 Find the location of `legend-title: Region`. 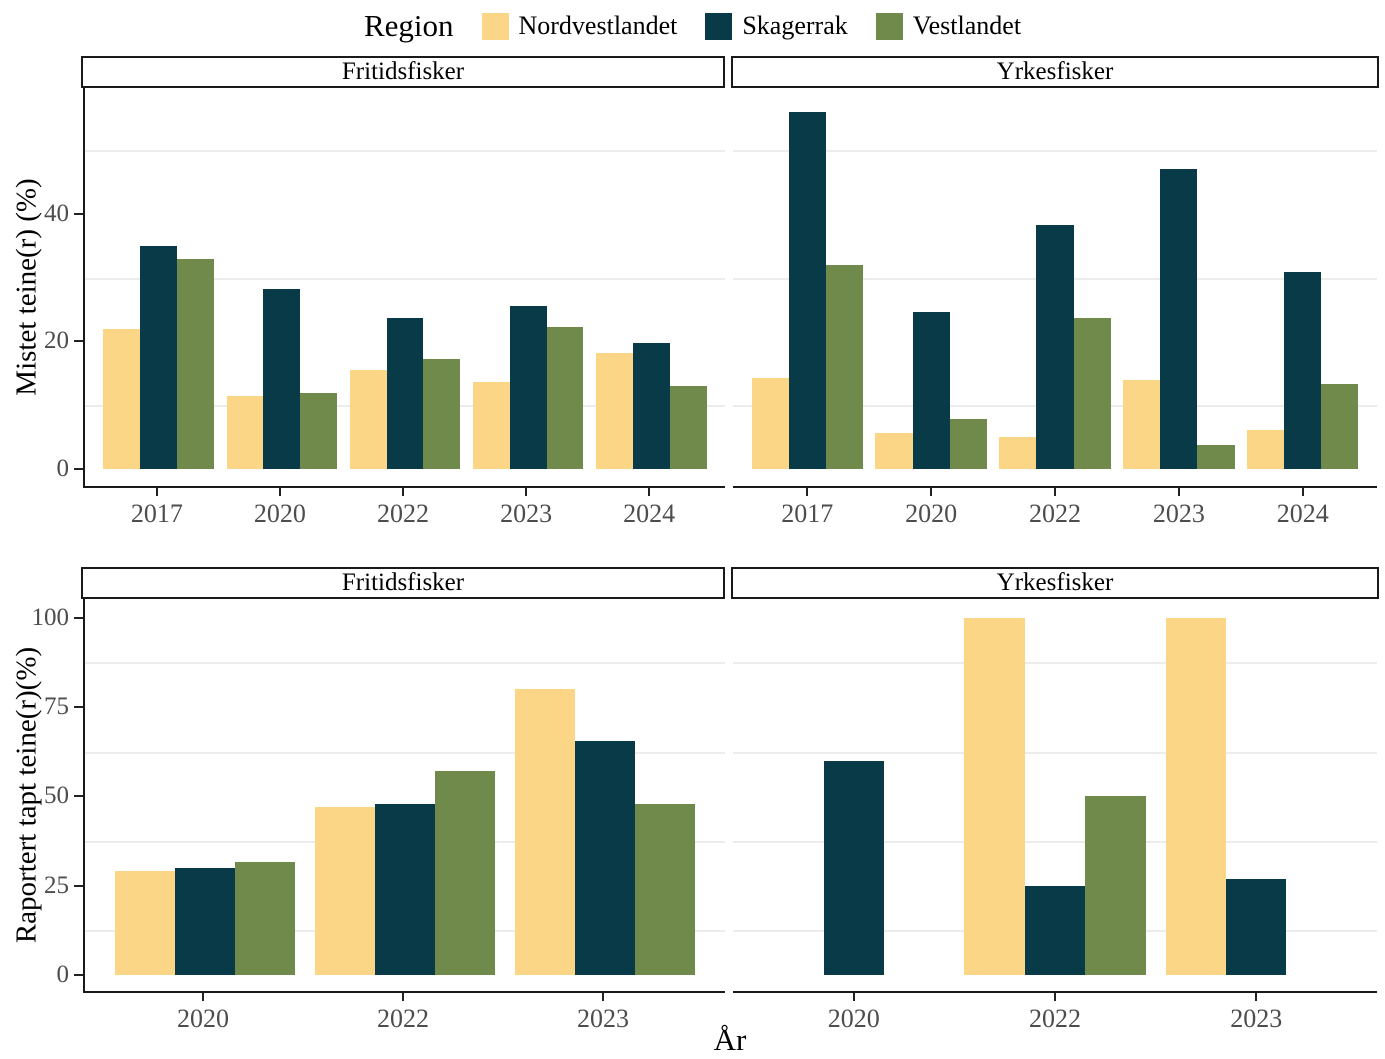

legend-title: Region is located at coordinates (408, 25).